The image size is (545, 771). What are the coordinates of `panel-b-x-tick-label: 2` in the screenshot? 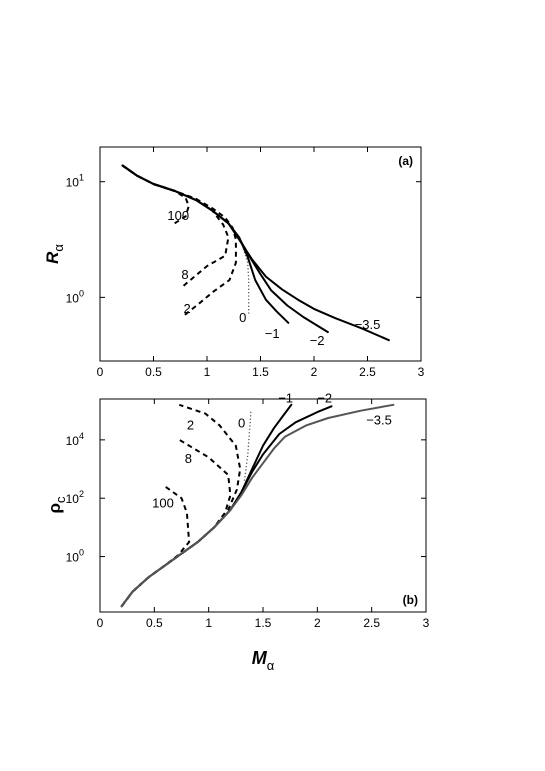 It's located at (317, 623).